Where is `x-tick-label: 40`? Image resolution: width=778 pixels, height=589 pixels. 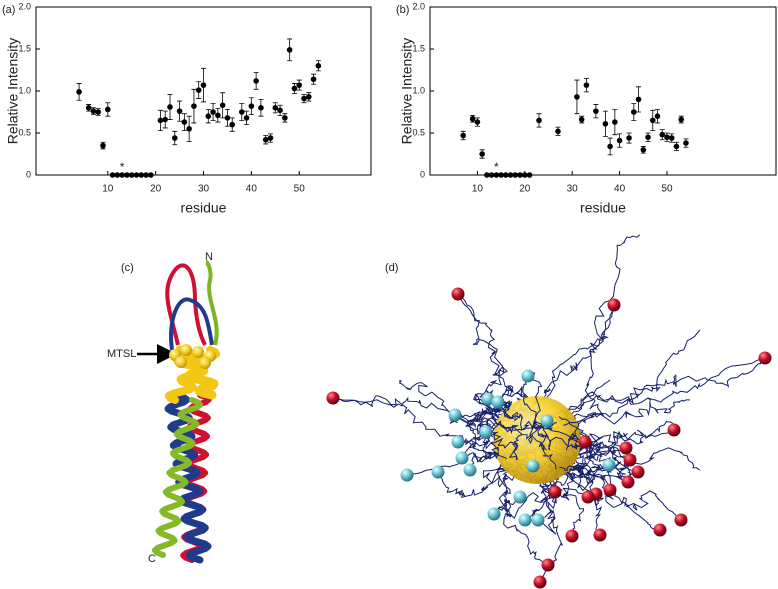 x-tick-label: 40 is located at coordinates (252, 189).